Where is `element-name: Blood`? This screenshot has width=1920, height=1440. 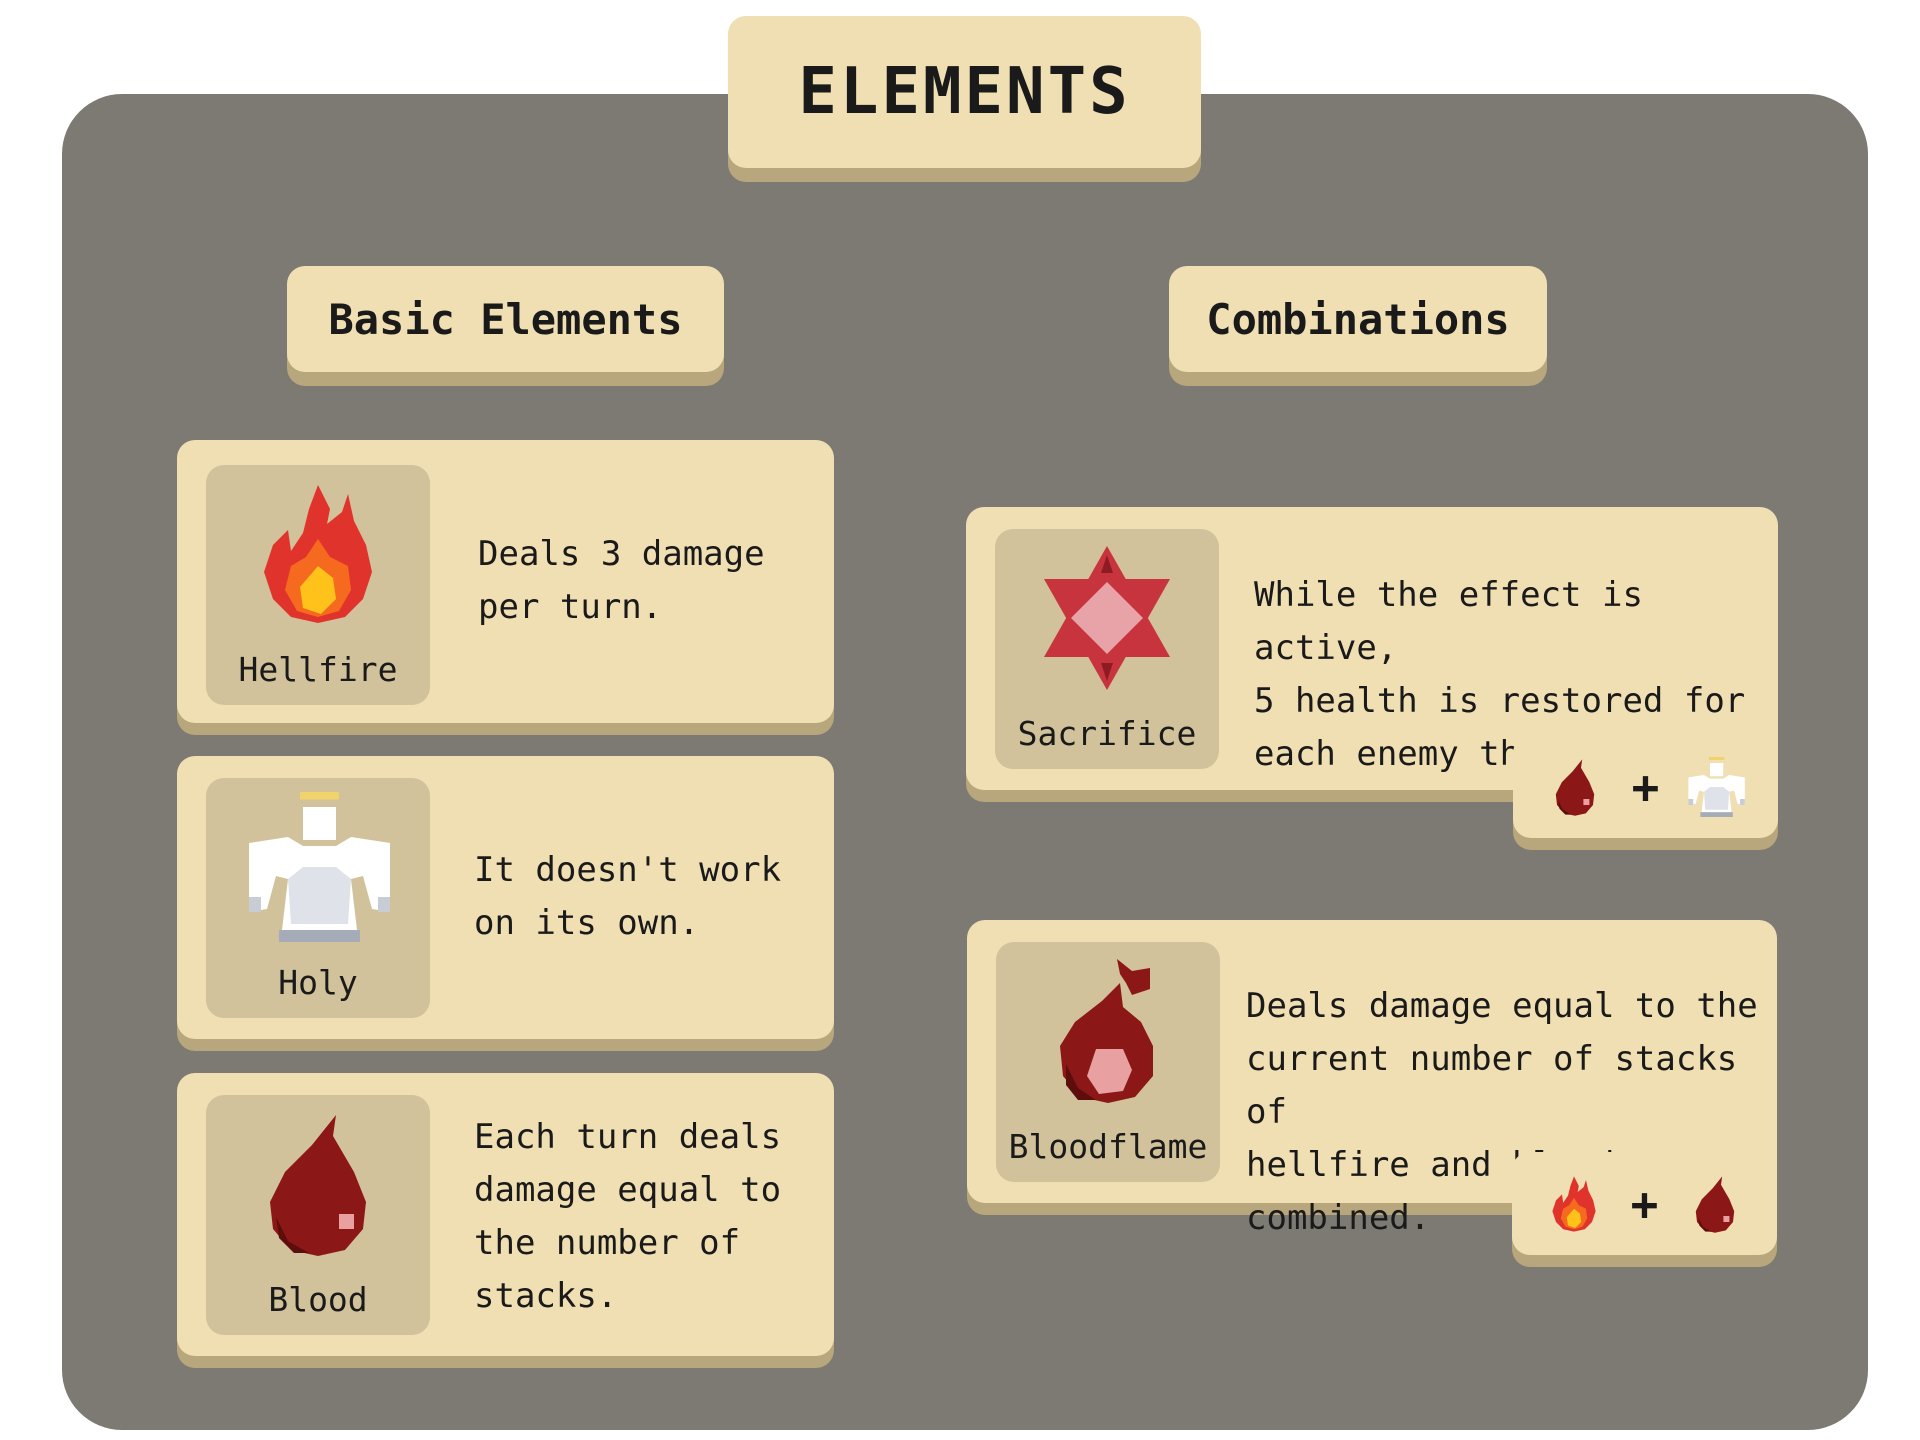 element-name: Blood is located at coordinates (318, 1299).